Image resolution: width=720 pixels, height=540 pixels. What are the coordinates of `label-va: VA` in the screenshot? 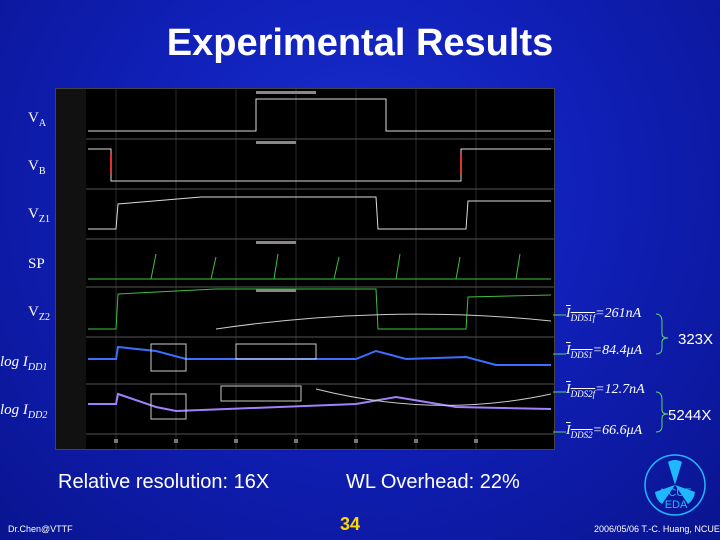 It's located at (37, 119).